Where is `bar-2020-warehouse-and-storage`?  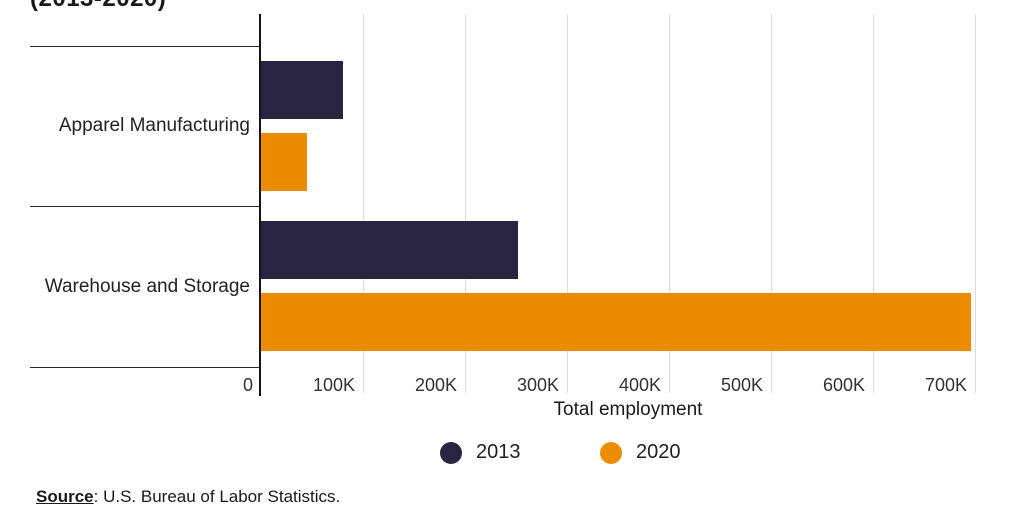 bar-2020-warehouse-and-storage is located at coordinates (616, 322).